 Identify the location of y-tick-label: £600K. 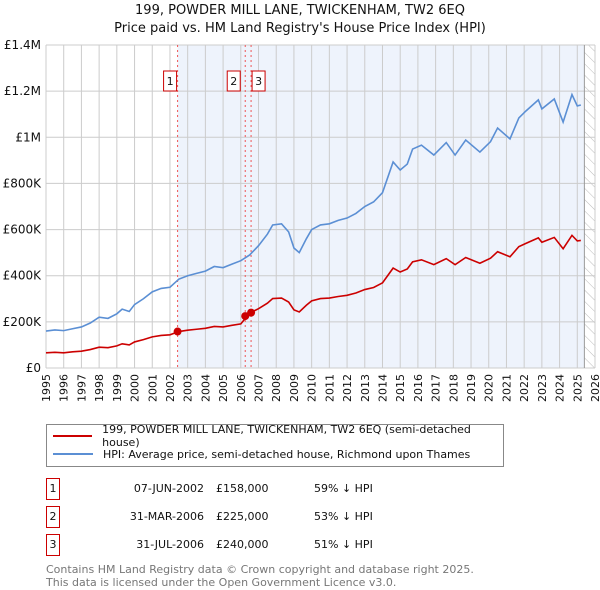
(23, 230).